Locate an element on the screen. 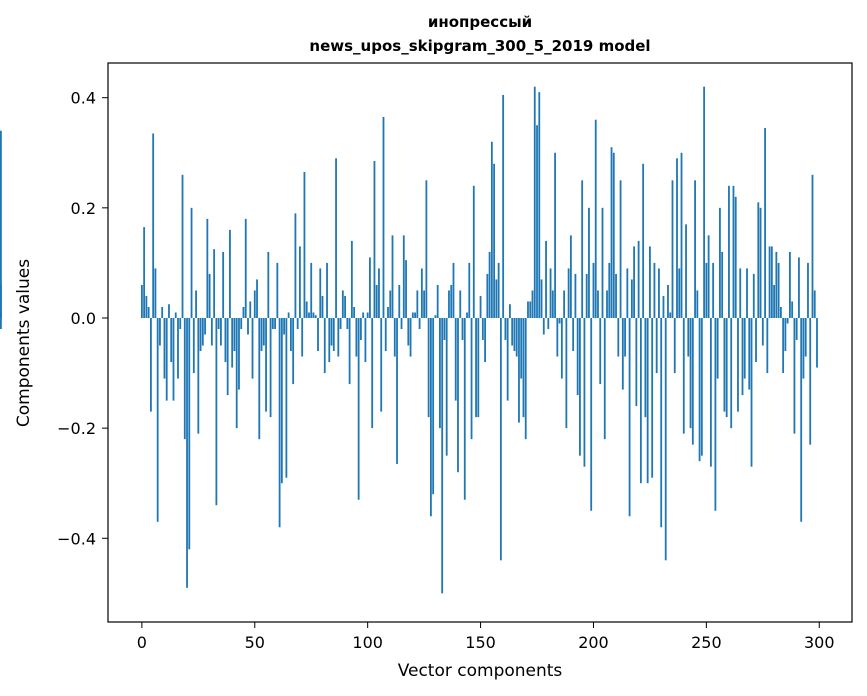  x-tick-label: 200 is located at coordinates (593, 642).